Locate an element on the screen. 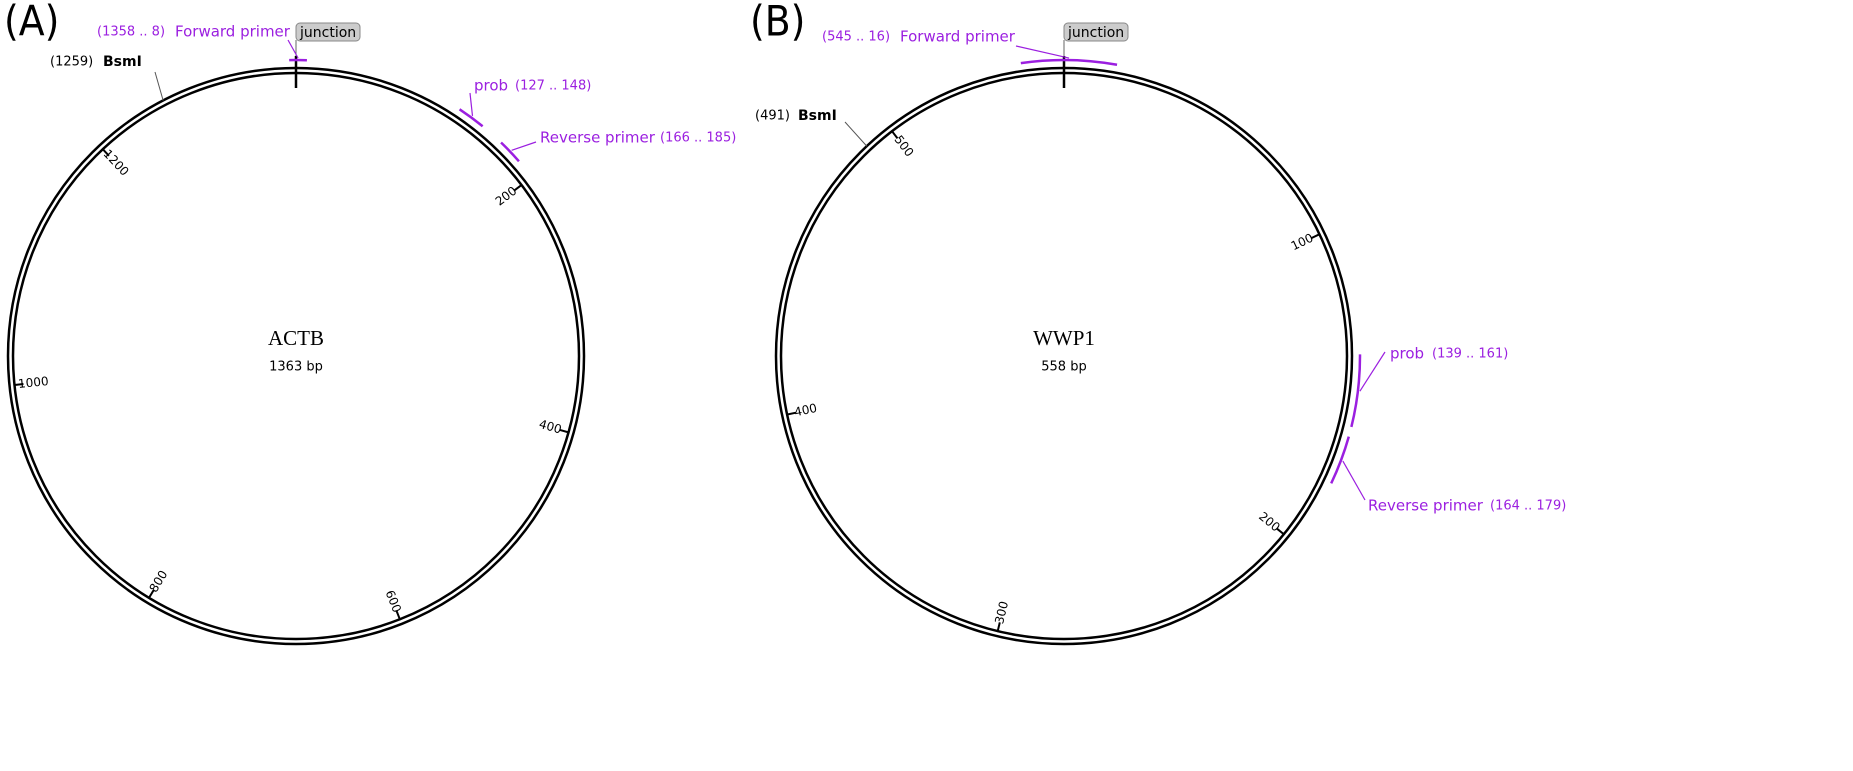 Image resolution: width=1853 pixels, height=771 pixels. tick-label: 1200 is located at coordinates (116, 163).